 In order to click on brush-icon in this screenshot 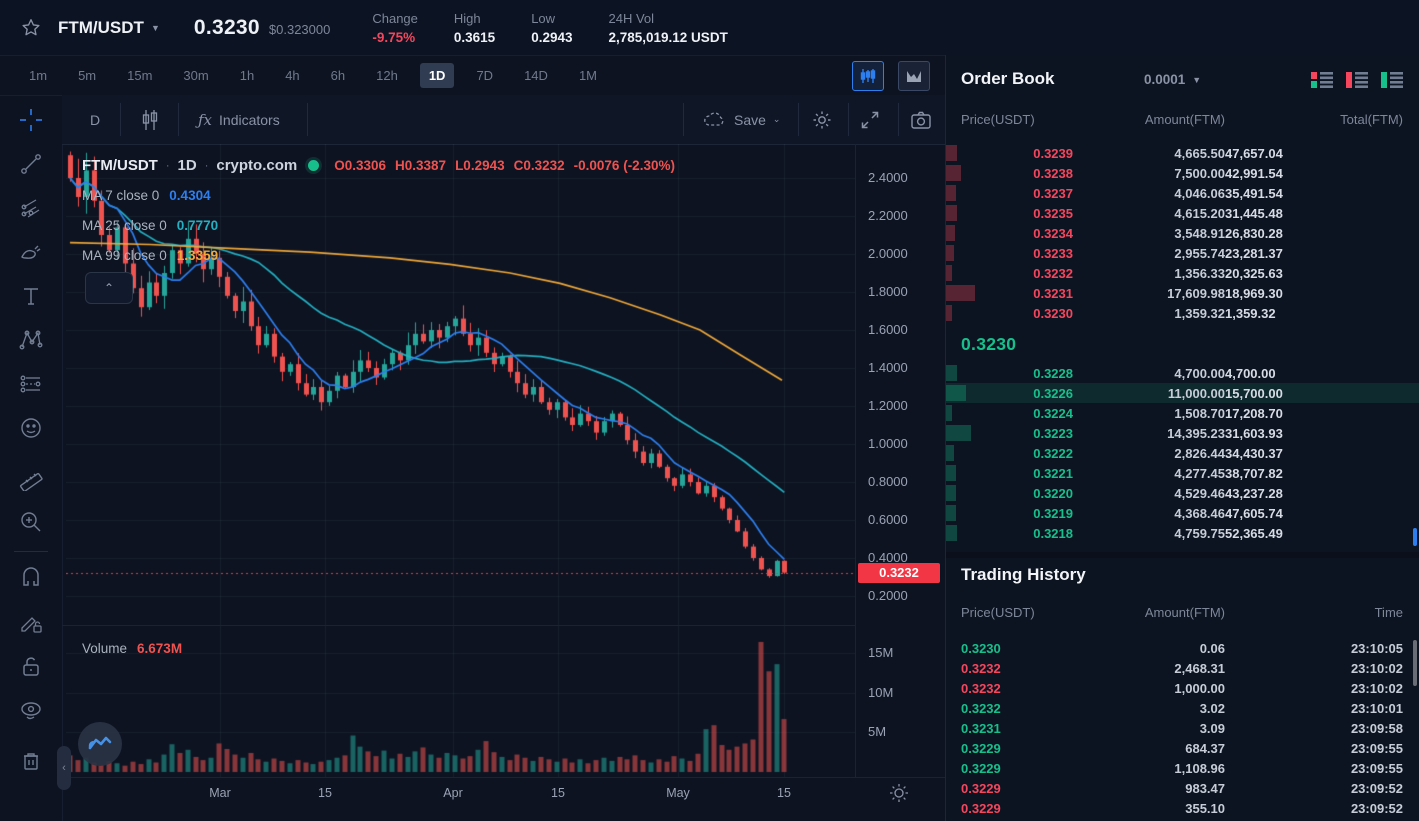, I will do `click(31, 252)`.